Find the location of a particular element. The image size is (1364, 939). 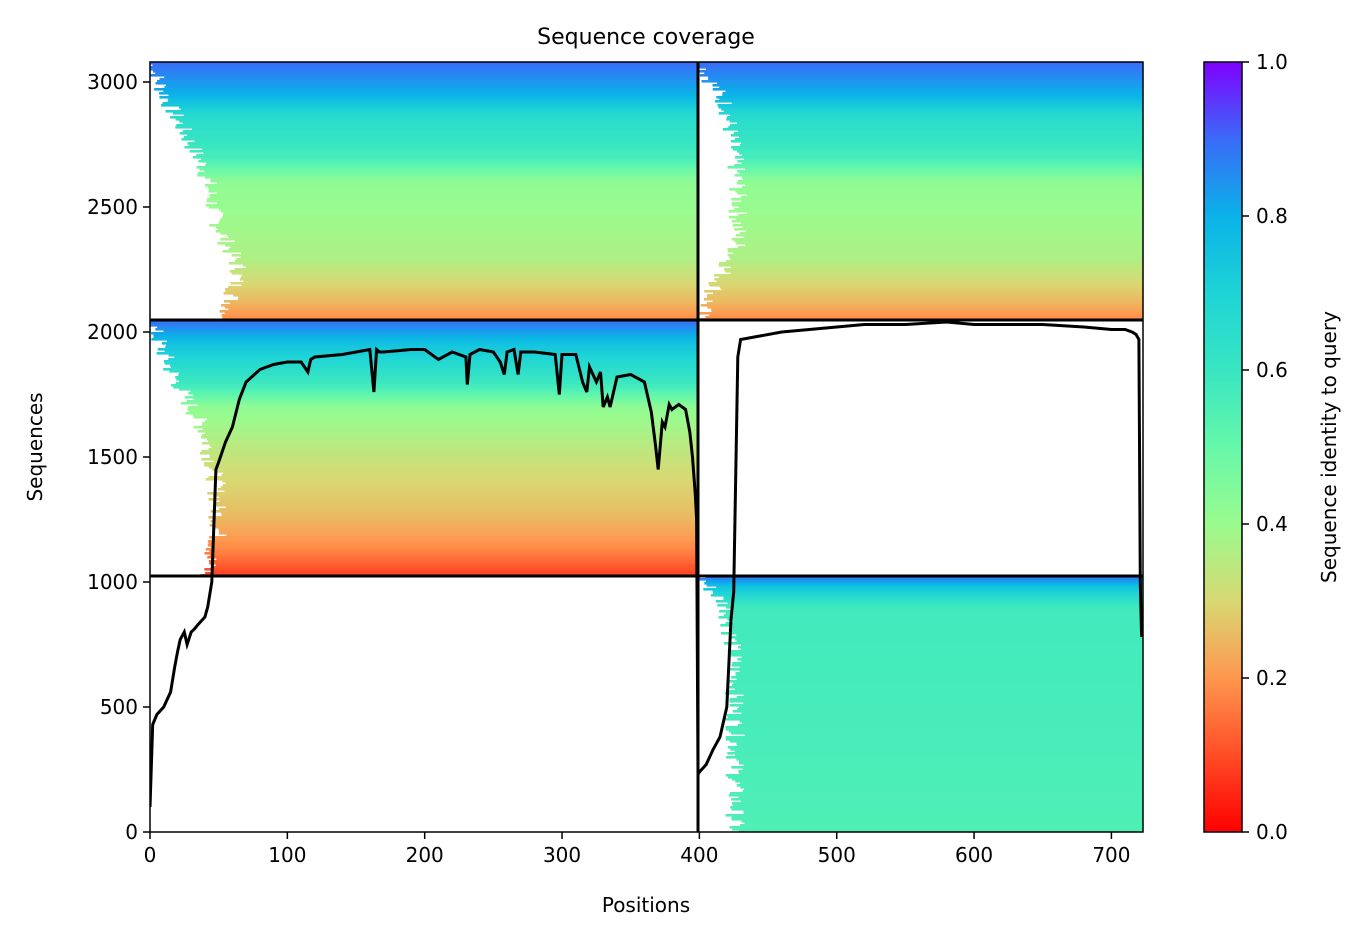

heatmap-block-top-right is located at coordinates (920, 191).